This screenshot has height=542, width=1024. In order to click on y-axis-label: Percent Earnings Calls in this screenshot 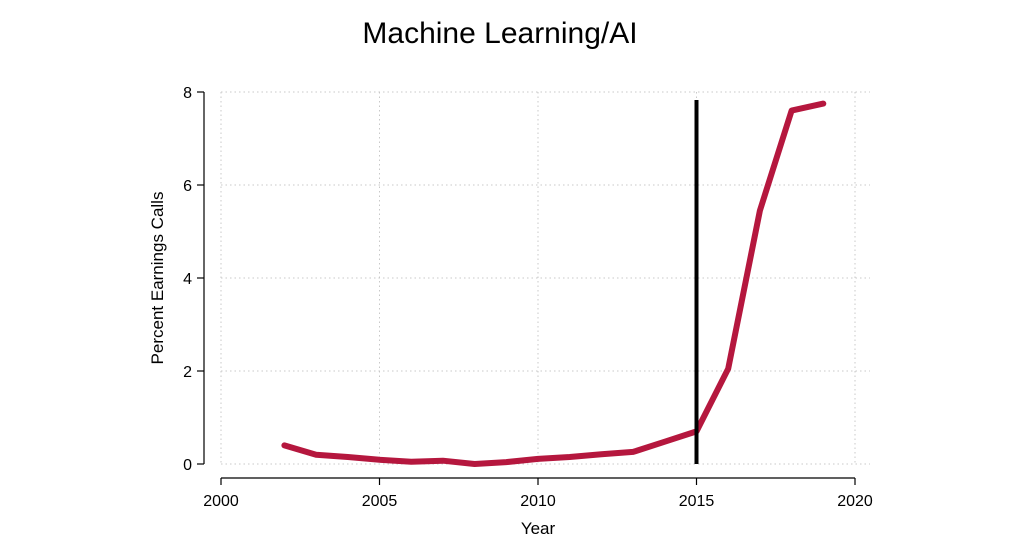, I will do `click(157, 278)`.